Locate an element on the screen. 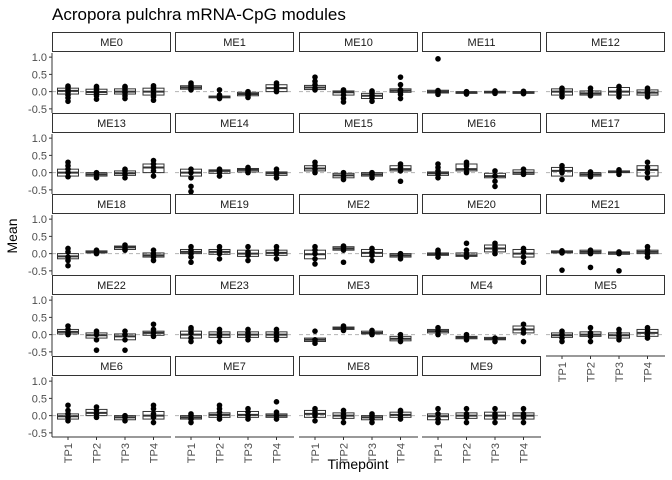  facet-strip-label: ME1 is located at coordinates (234, 43).